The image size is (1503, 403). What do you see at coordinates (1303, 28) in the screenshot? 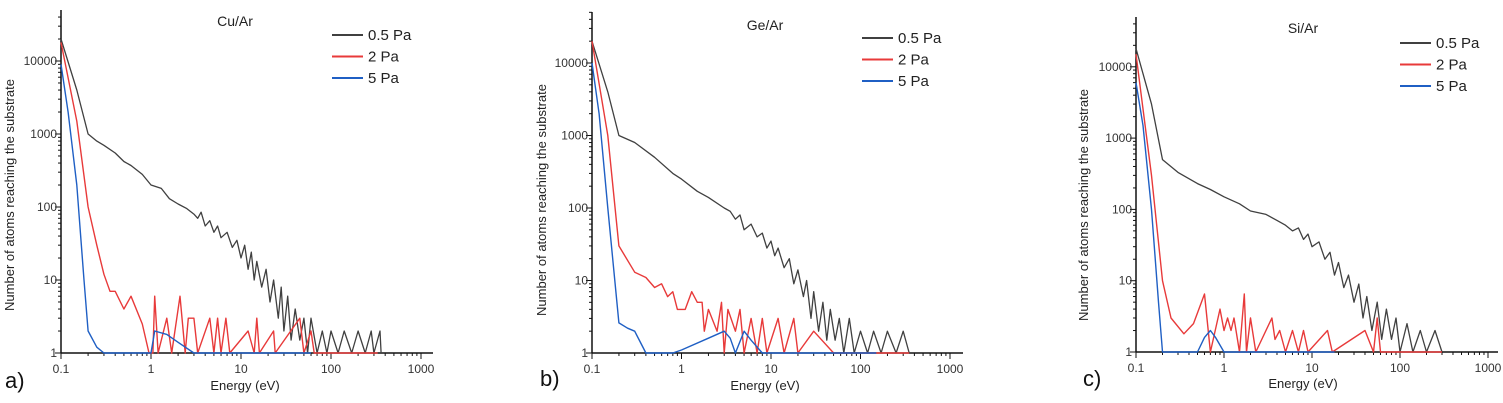
I see `panel-title: Si/Ar` at bounding box center [1303, 28].